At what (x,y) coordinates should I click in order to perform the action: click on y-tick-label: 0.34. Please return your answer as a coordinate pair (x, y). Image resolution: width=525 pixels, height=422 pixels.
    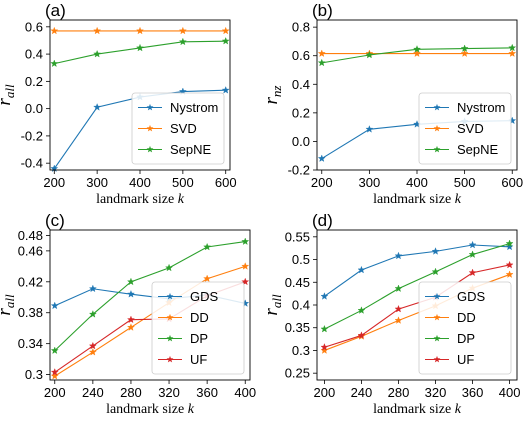
    Looking at the image, I should click on (30, 343).